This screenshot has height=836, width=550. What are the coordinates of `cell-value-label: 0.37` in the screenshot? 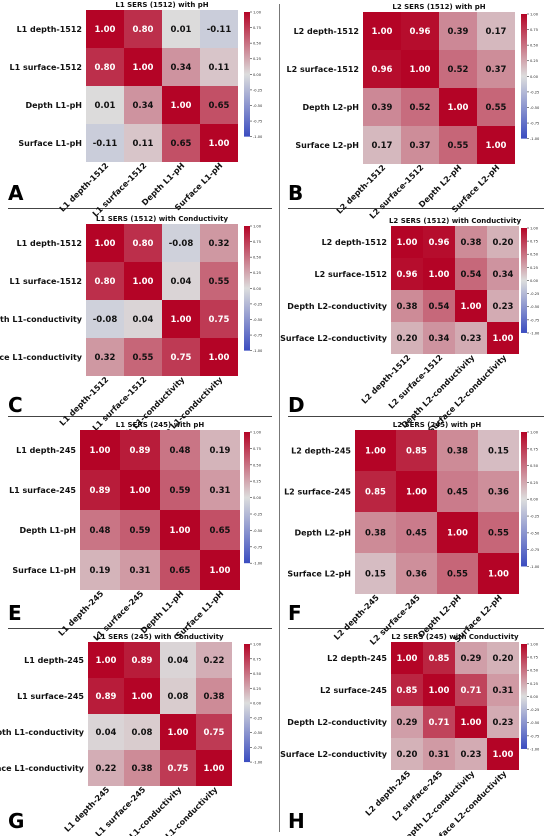 It's located at (496, 70).